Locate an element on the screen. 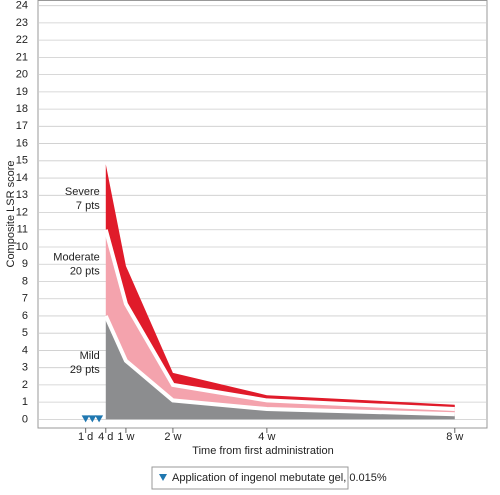  y-tick-label: 6 is located at coordinates (25, 316).